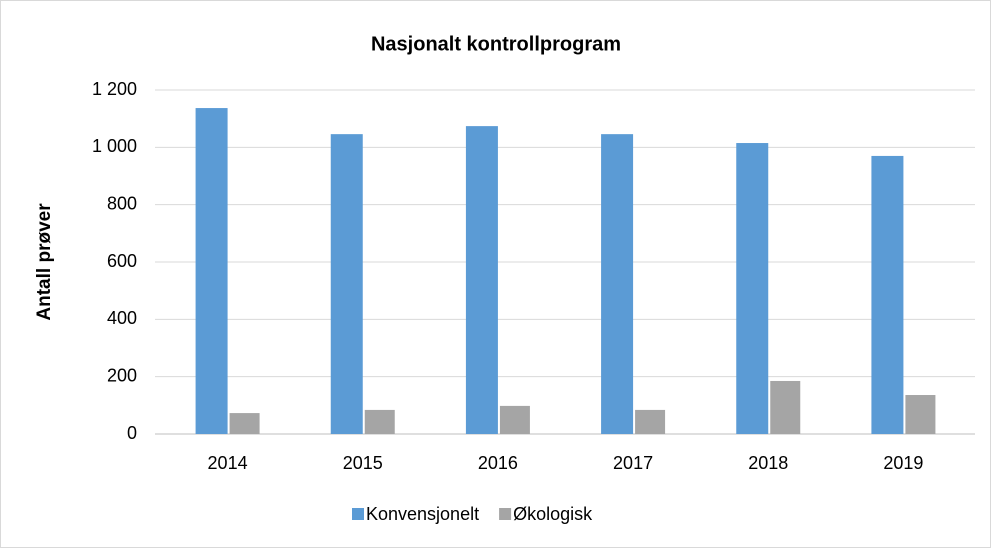 Image resolution: width=992 pixels, height=554 pixels. What do you see at coordinates (498, 463) in the screenshot?
I see `x-tick-label: 2016` at bounding box center [498, 463].